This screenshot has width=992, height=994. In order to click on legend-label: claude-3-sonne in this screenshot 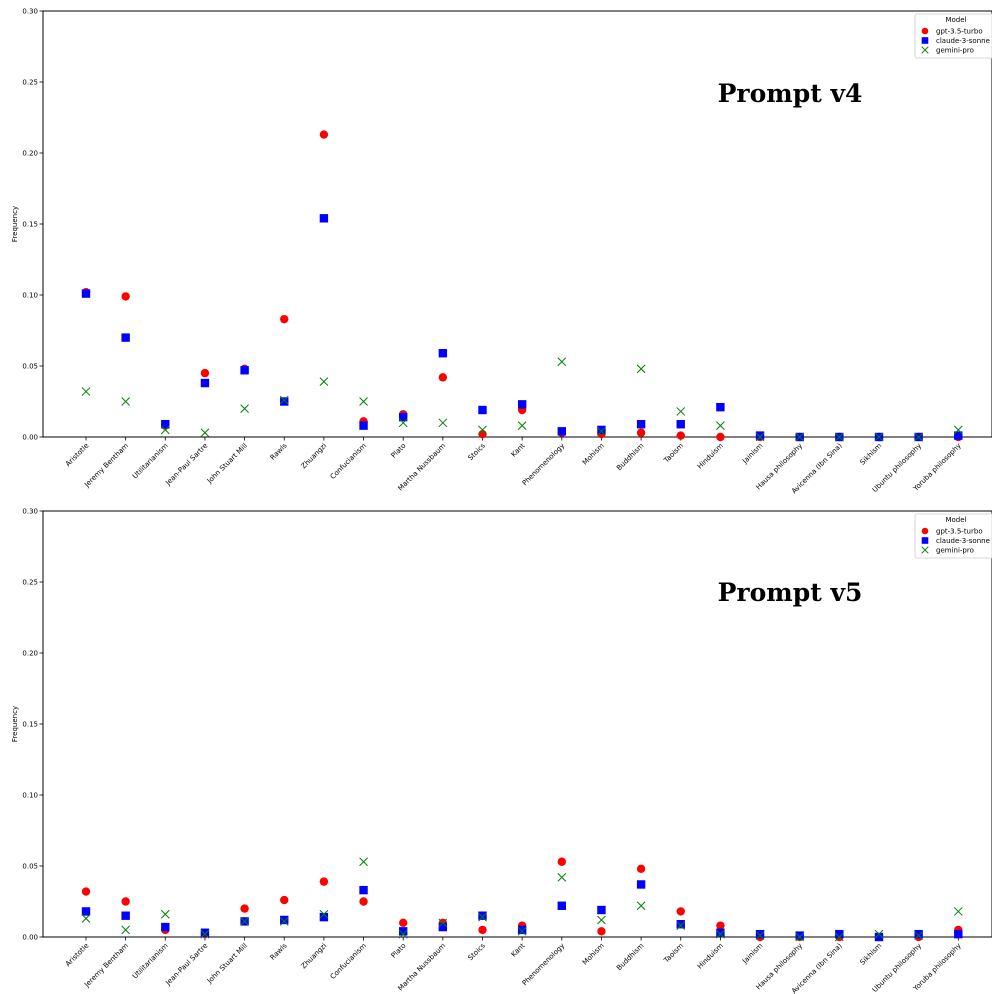, I will do `click(963, 541)`.